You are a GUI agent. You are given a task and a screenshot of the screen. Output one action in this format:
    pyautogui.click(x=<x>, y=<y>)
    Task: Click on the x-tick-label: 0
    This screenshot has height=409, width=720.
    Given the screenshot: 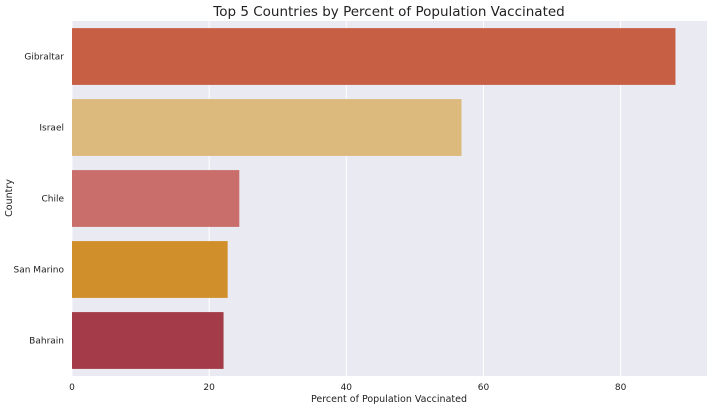 What is the action you would take?
    pyautogui.click(x=72, y=388)
    